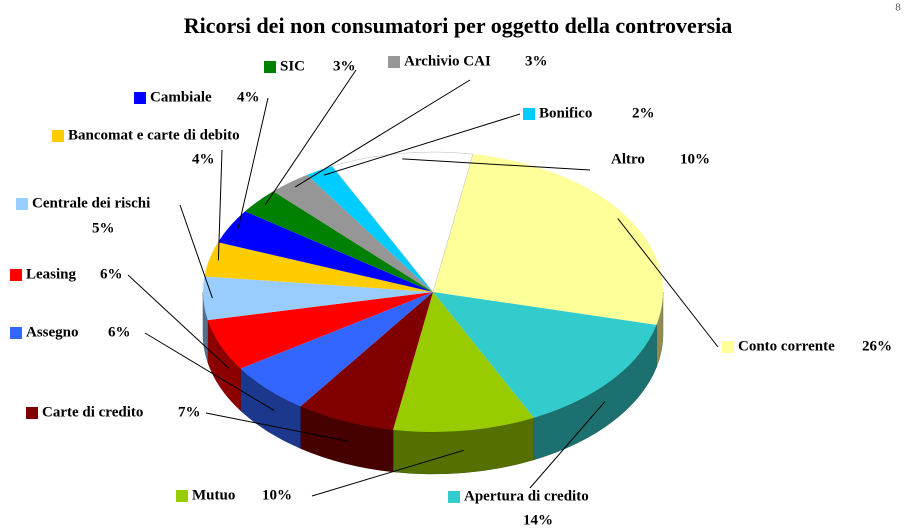  What do you see at coordinates (292, 66) in the screenshot?
I see `category-label: SIC` at bounding box center [292, 66].